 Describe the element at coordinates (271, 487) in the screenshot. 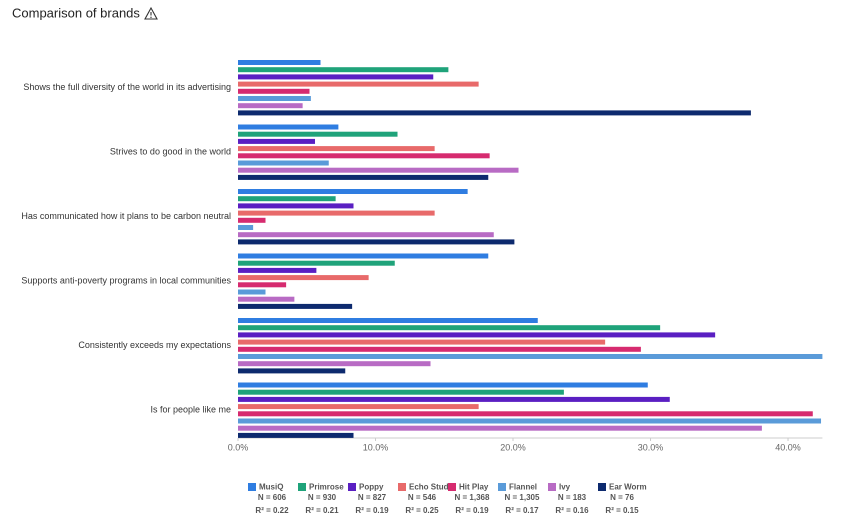

I see `legend-label: MusiQ` at that location.